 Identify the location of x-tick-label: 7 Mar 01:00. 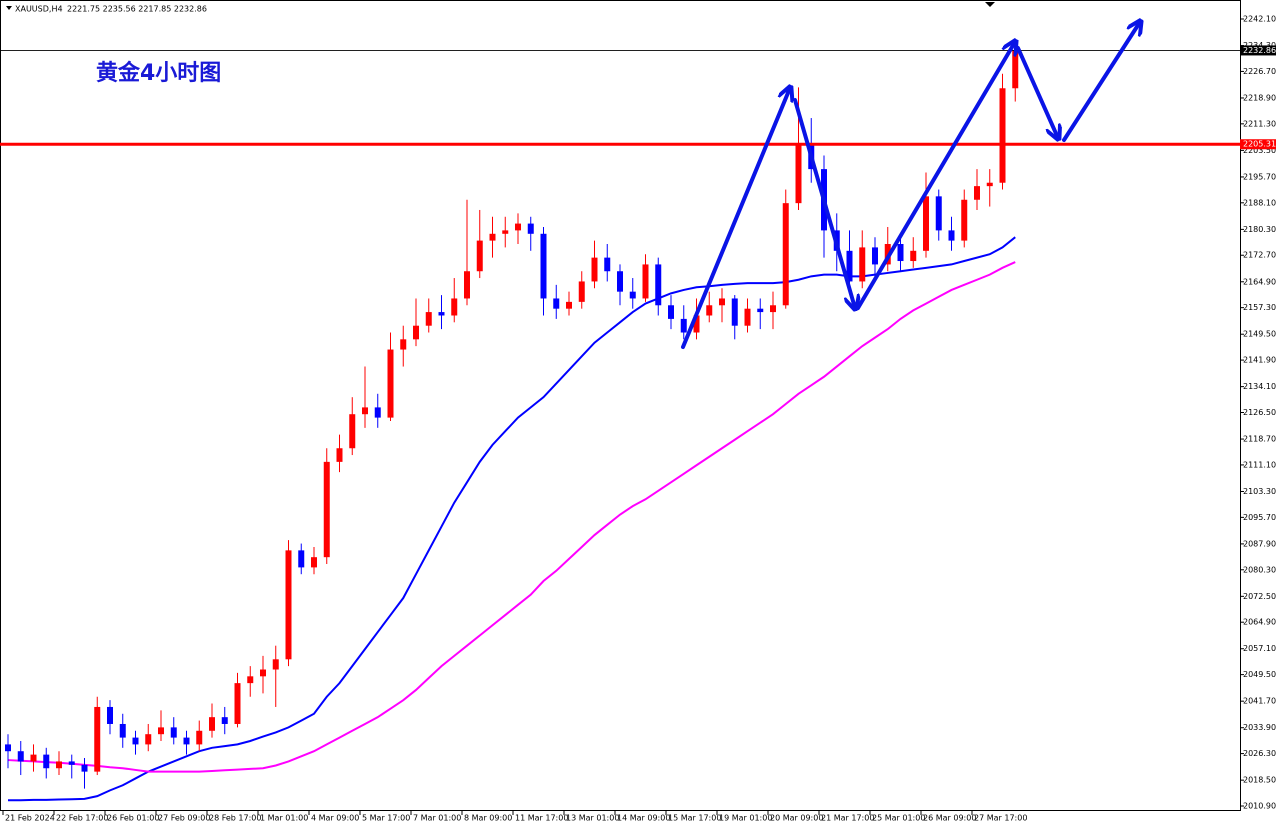
(437, 818).